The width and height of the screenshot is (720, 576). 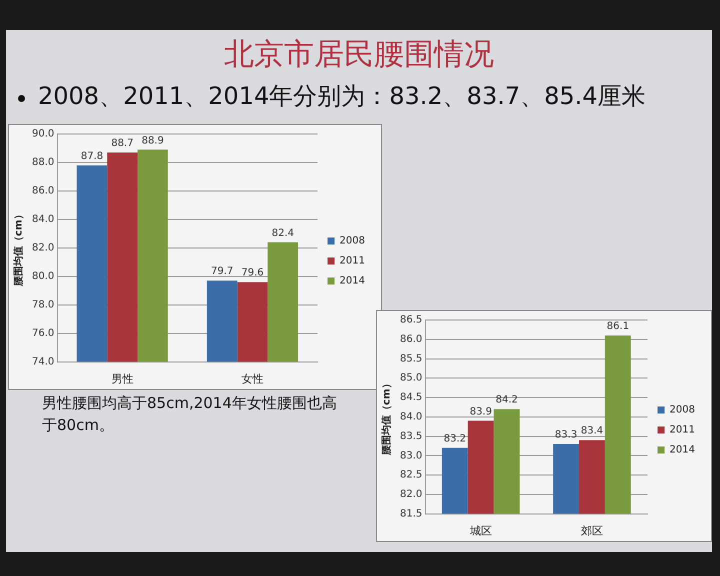 I want to click on x-tick-label: 女性, so click(x=252, y=379).